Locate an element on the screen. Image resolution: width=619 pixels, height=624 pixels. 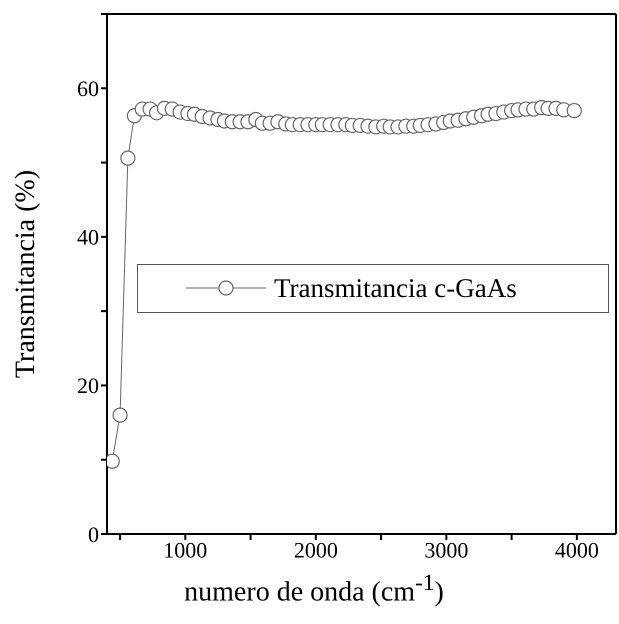
x-tick-label: 3000 is located at coordinates (446, 550).